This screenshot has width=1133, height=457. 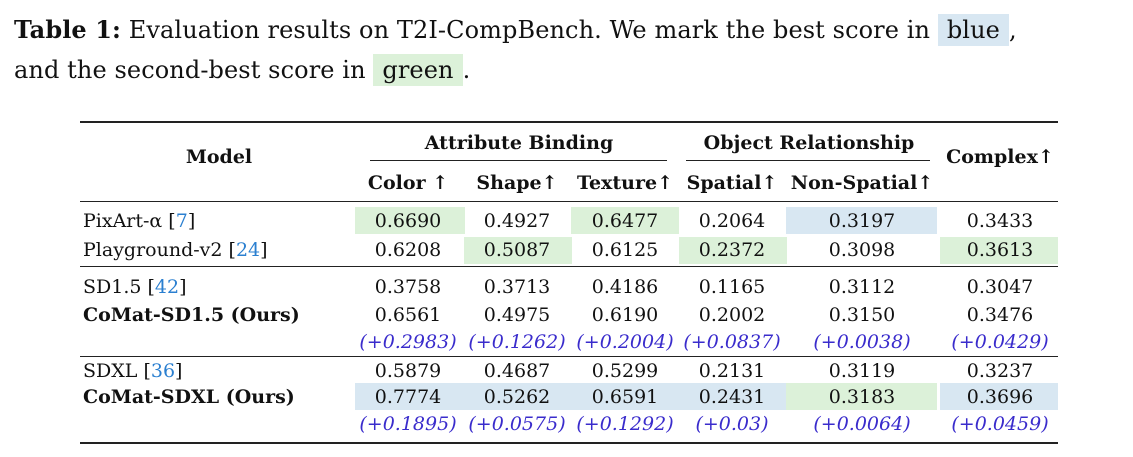 What do you see at coordinates (862, 371) in the screenshot?
I see `table-cell: 0.3119` at bounding box center [862, 371].